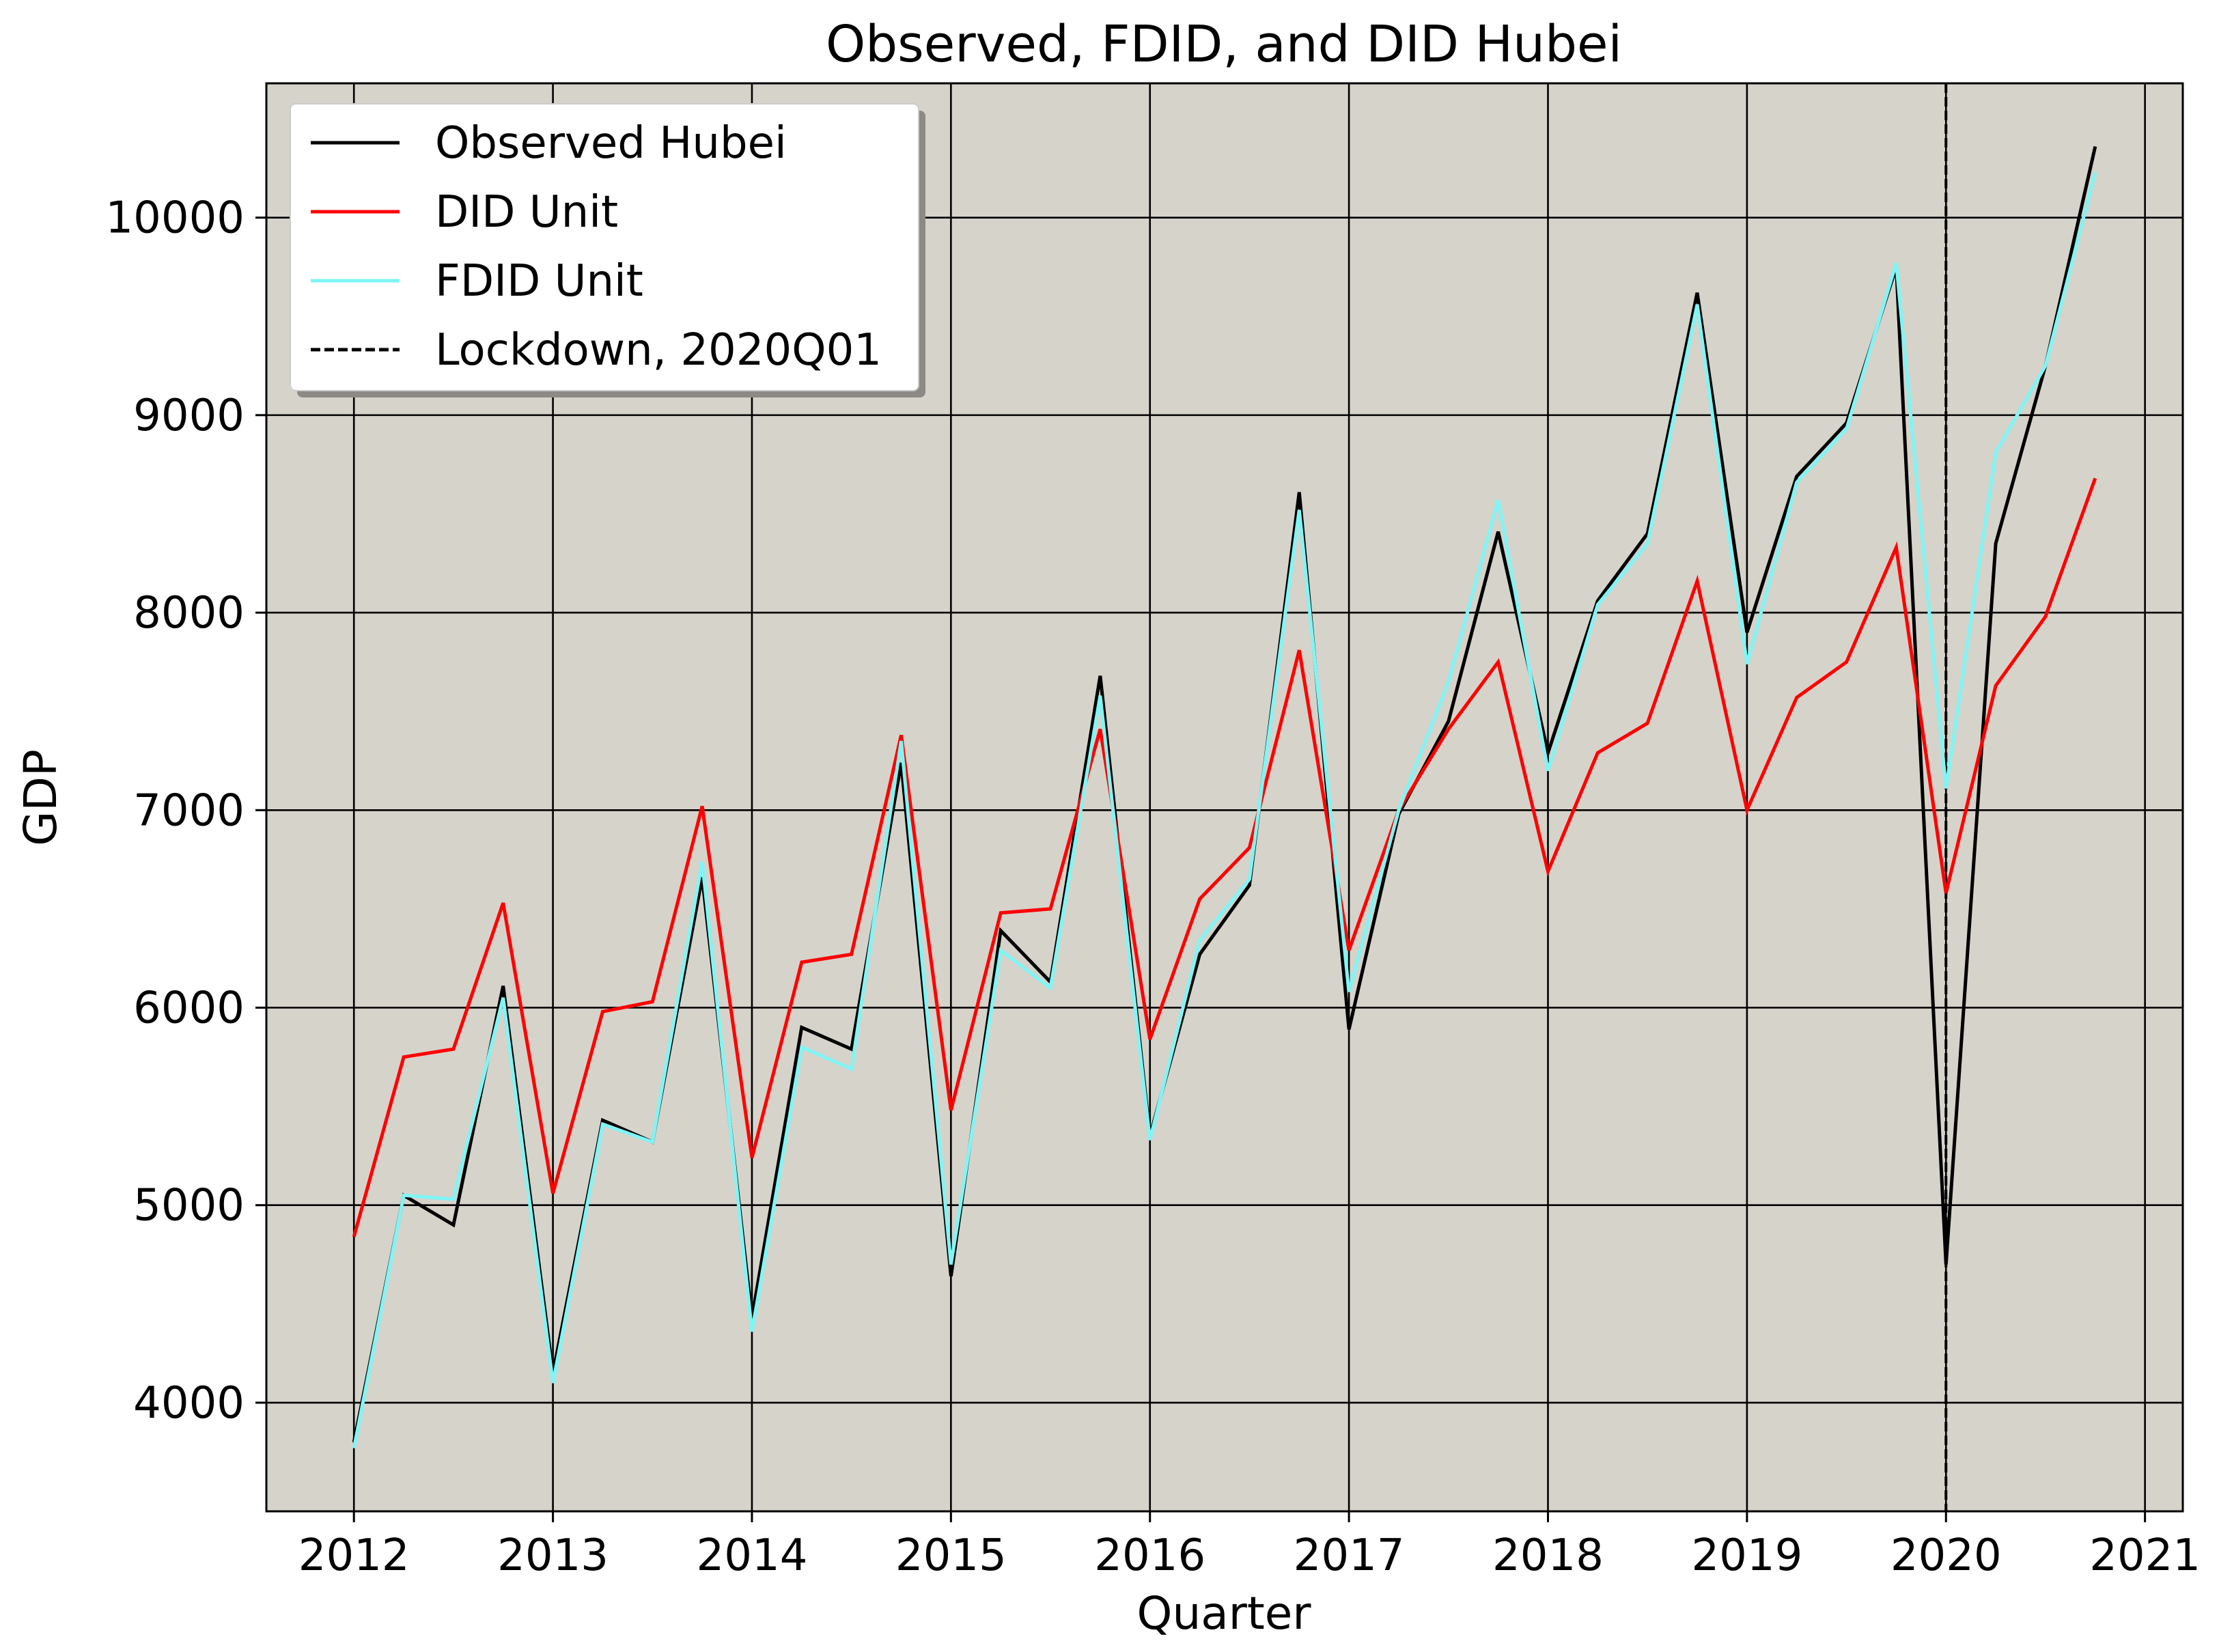  What do you see at coordinates (189, 810) in the screenshot?
I see `y-tick-label: 7000` at bounding box center [189, 810].